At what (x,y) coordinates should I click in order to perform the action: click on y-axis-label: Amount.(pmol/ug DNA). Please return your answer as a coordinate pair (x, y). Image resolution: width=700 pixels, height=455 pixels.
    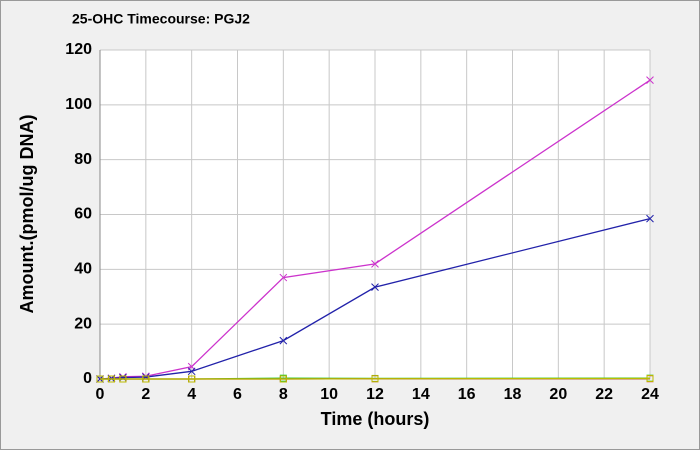
    Looking at the image, I should click on (27, 214).